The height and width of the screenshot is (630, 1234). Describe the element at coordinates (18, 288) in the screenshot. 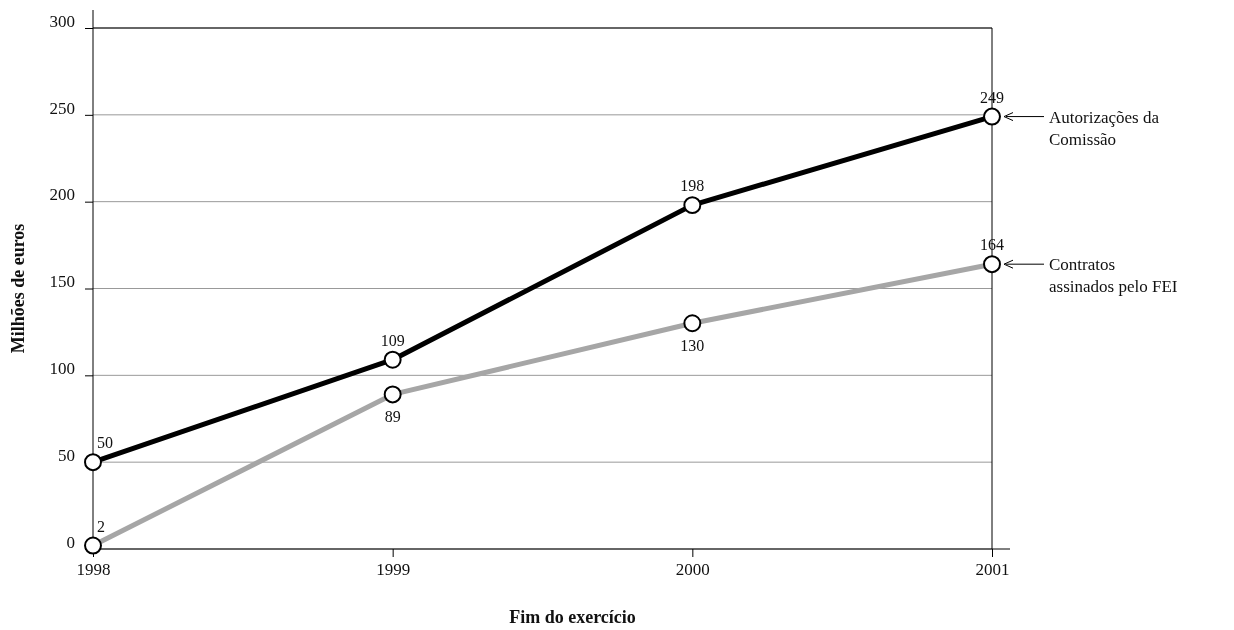

I see `y-axis-title: Milhões de euros` at that location.